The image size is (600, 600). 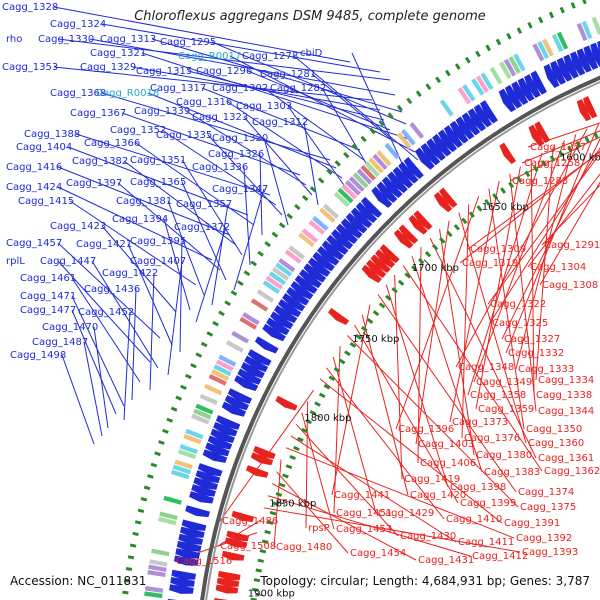 I want to click on kbp-tick-label: 1600 kbp, so click(x=580, y=158).